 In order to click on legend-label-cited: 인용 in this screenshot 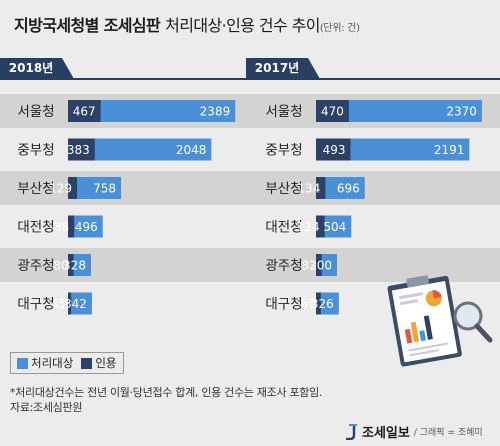, I will do `click(106, 363)`.